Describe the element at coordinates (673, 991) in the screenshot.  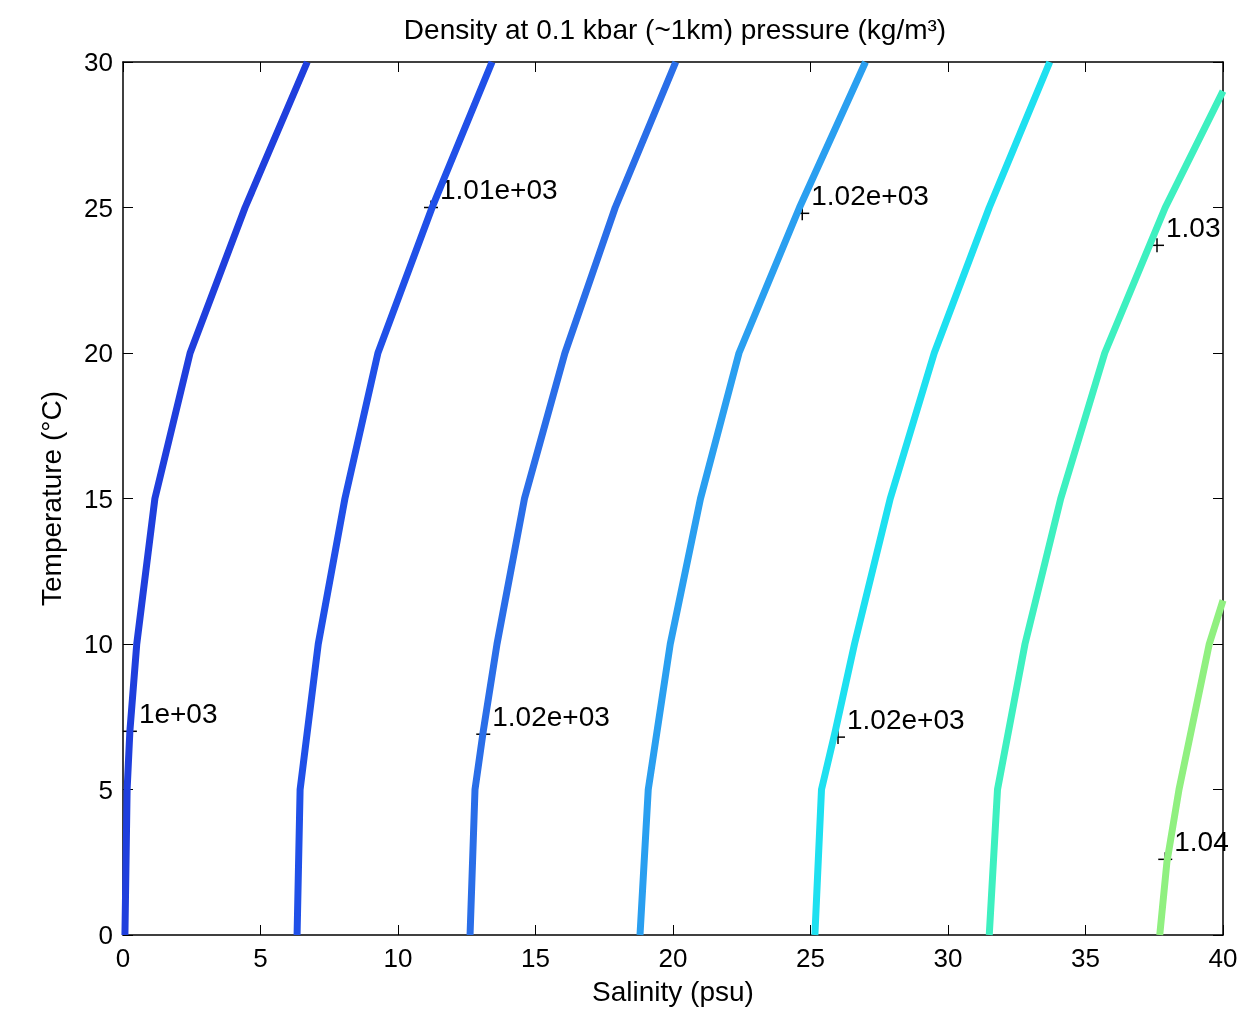
I see `x-axis-title: Salinity (psu)` at that location.